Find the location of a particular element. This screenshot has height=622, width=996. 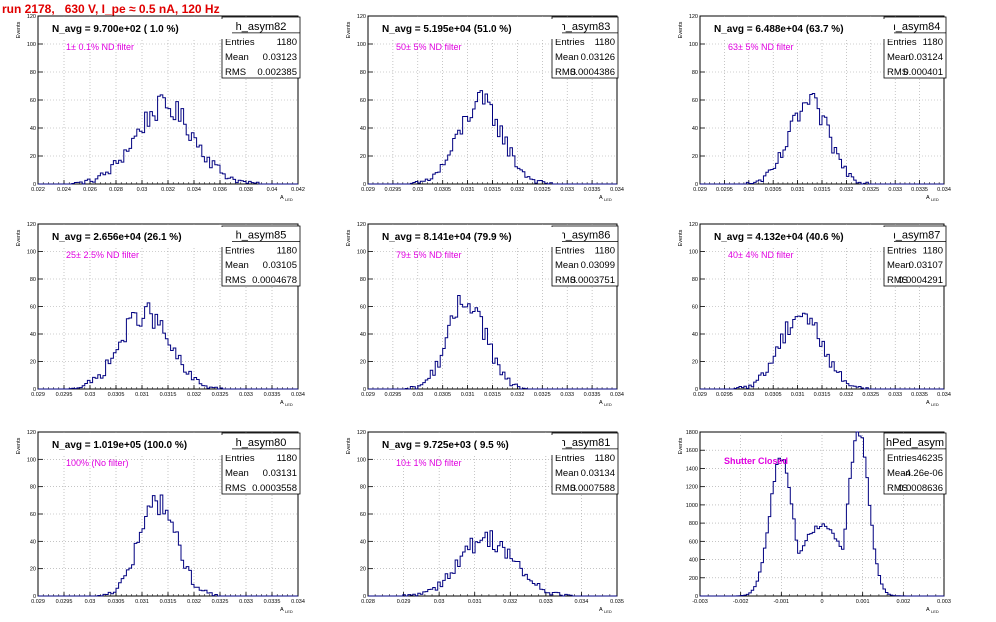

stats-box-frame is located at coordinates (261, 463).